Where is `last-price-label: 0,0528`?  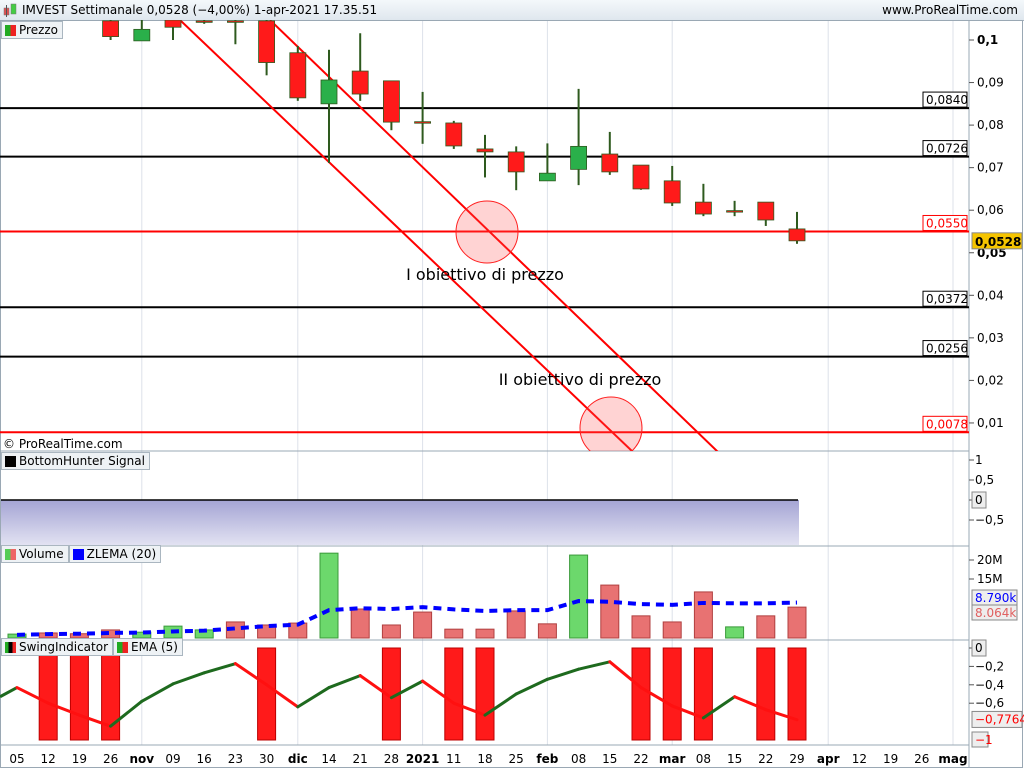 last-price-label: 0,0528 is located at coordinates (998, 242).